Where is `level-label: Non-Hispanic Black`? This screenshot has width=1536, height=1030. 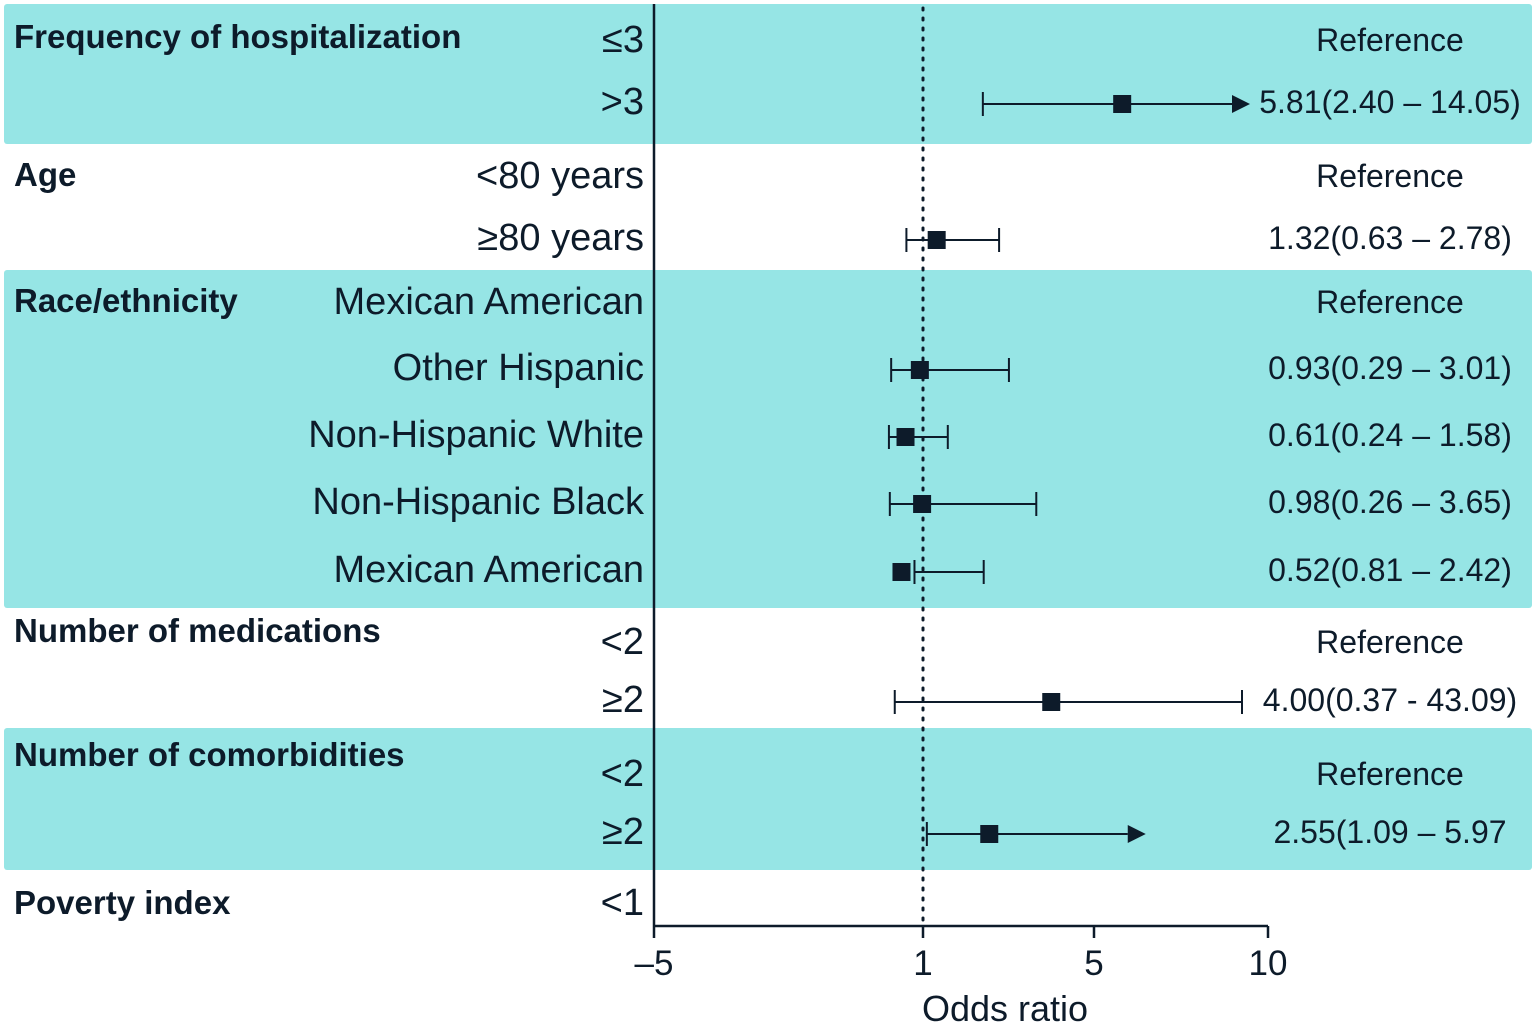
level-label: Non-Hispanic Black is located at coordinates (478, 502).